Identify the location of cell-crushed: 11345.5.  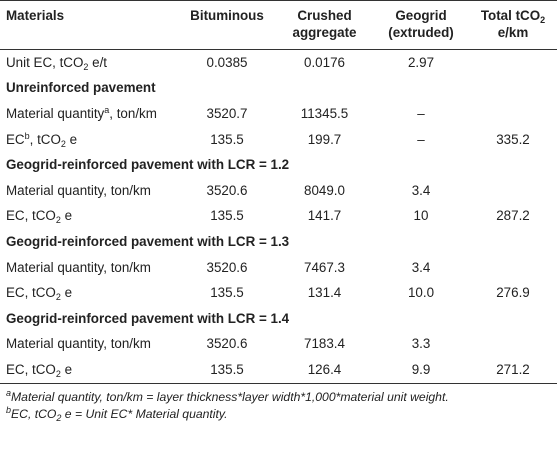
(324, 113).